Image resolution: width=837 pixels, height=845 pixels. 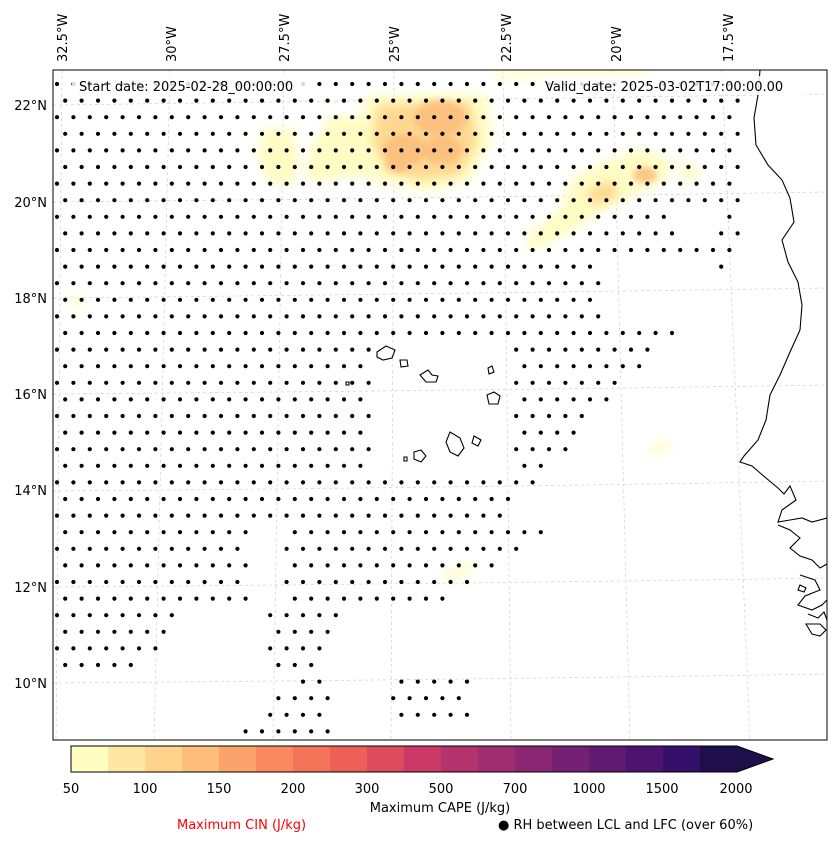 What do you see at coordinates (422, 759) in the screenshot?
I see `cape-colorbar` at bounding box center [422, 759].